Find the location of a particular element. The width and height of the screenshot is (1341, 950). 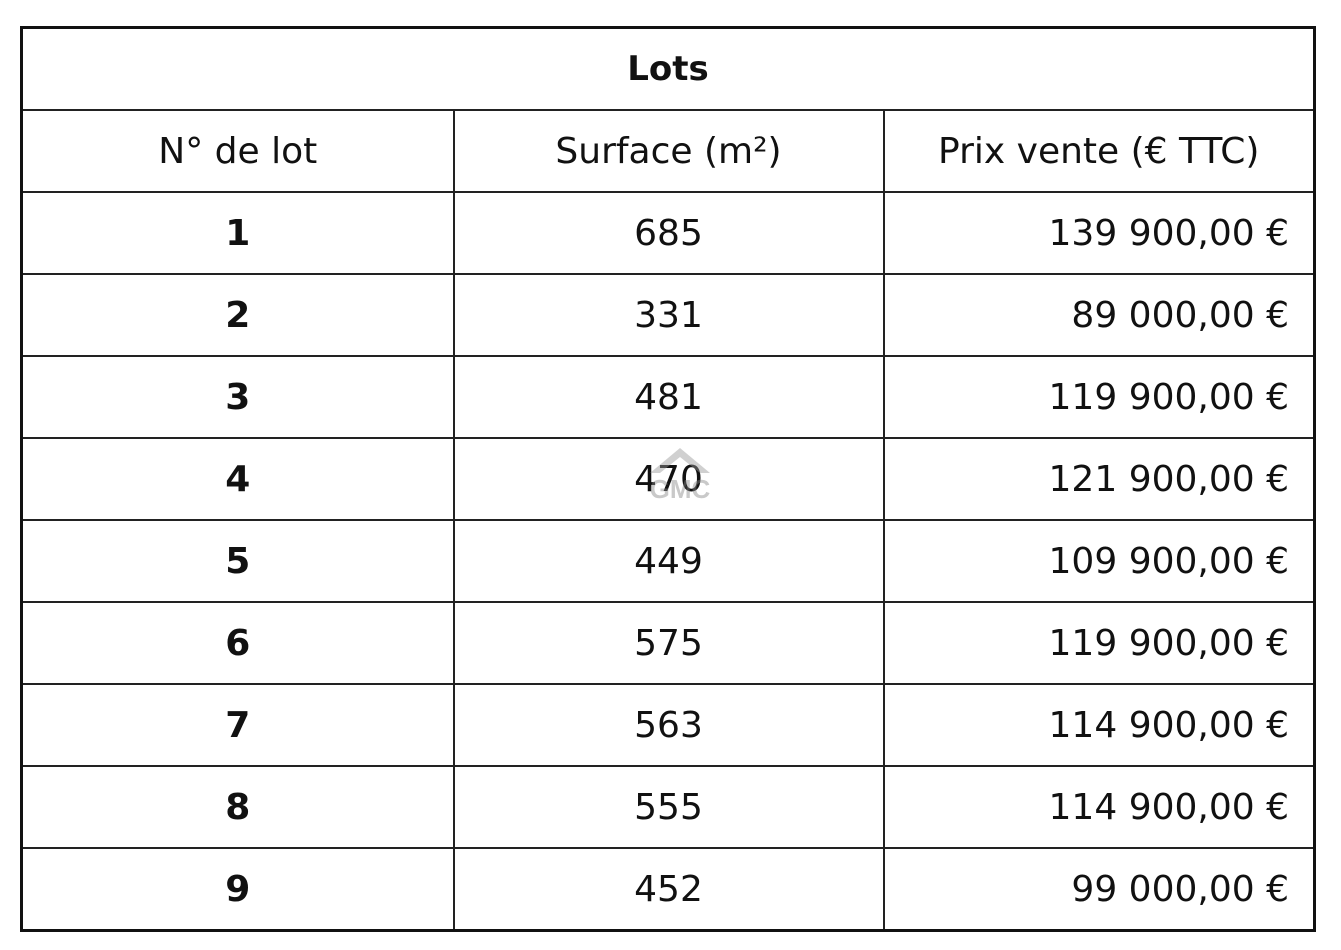

table-row: 9 452 99 000,00 € is located at coordinates (668, 889).